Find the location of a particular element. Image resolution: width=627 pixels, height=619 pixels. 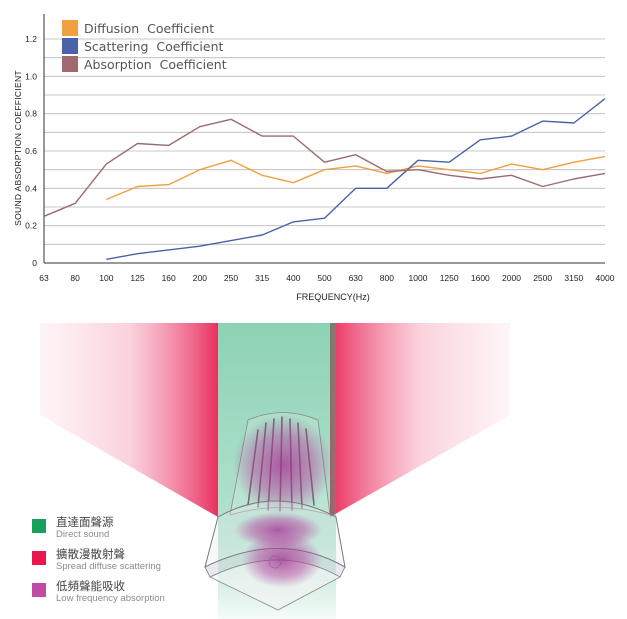

x-axis-title: FREQUENCY(Hz) is located at coordinates (333, 297).